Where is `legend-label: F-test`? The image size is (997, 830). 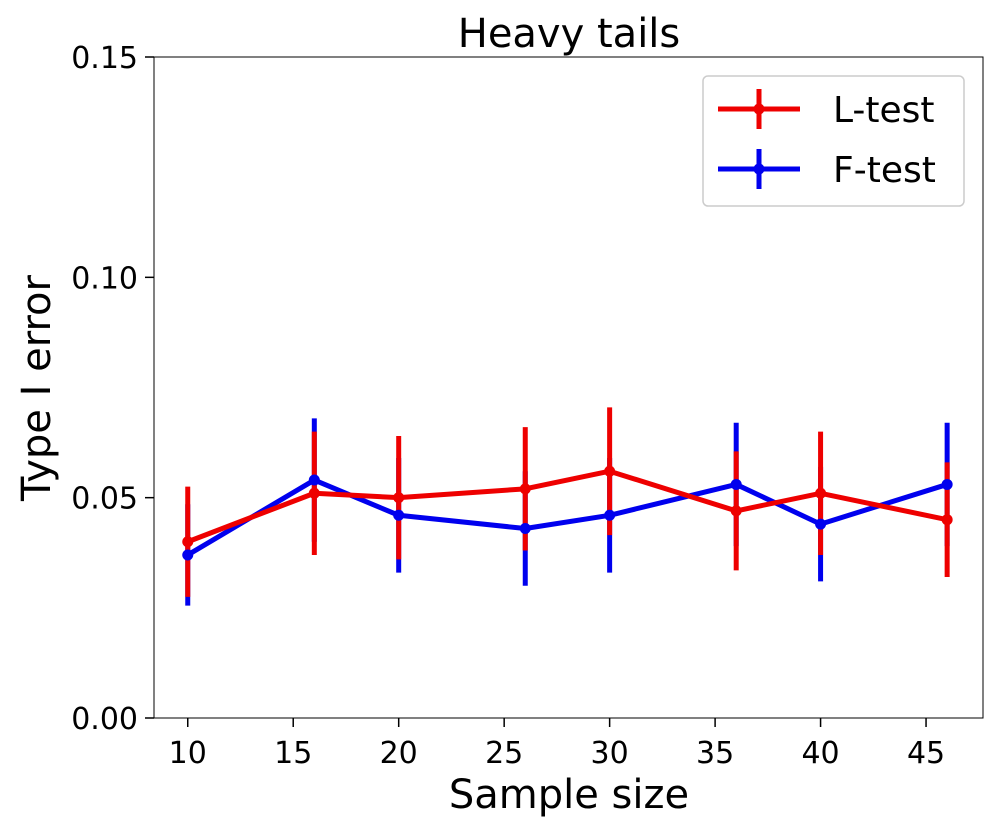
legend-label: F-test is located at coordinates (884, 170).